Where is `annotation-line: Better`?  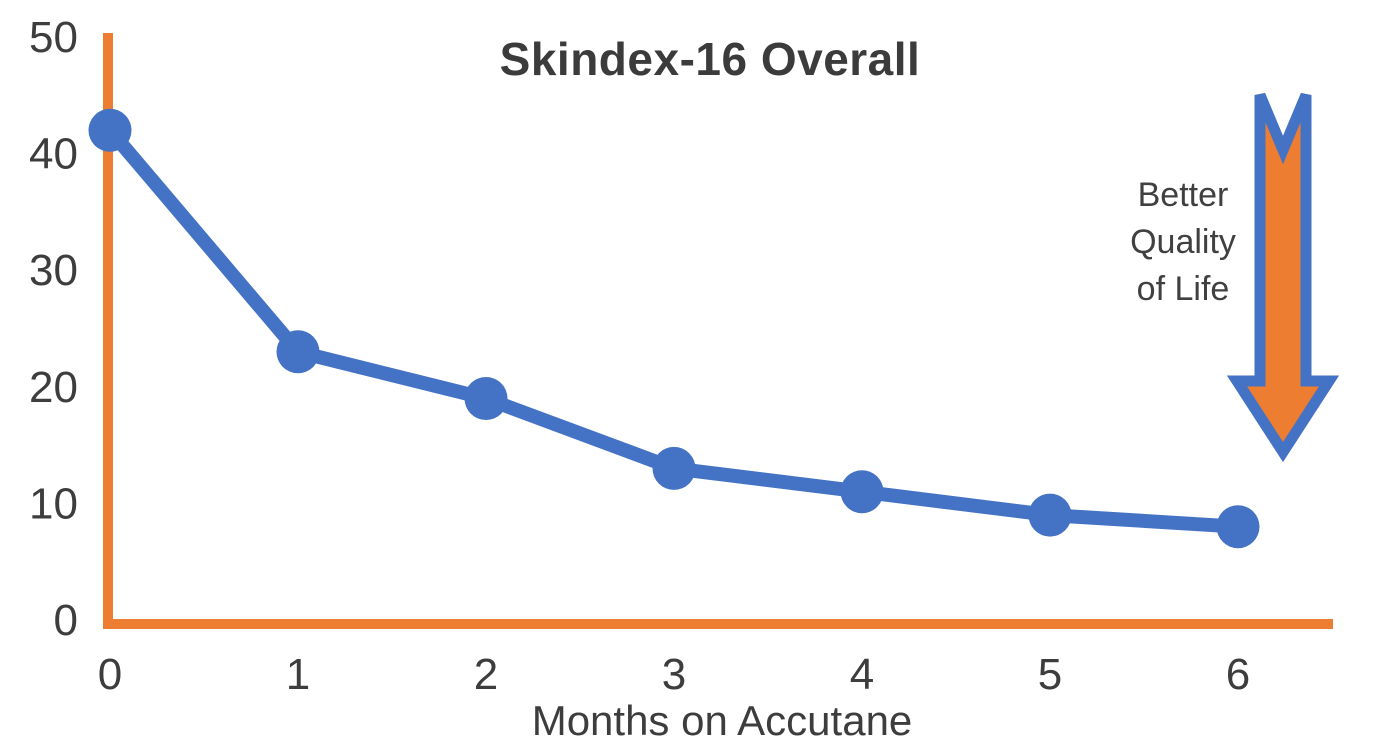
annotation-line: Better is located at coordinates (1183, 195).